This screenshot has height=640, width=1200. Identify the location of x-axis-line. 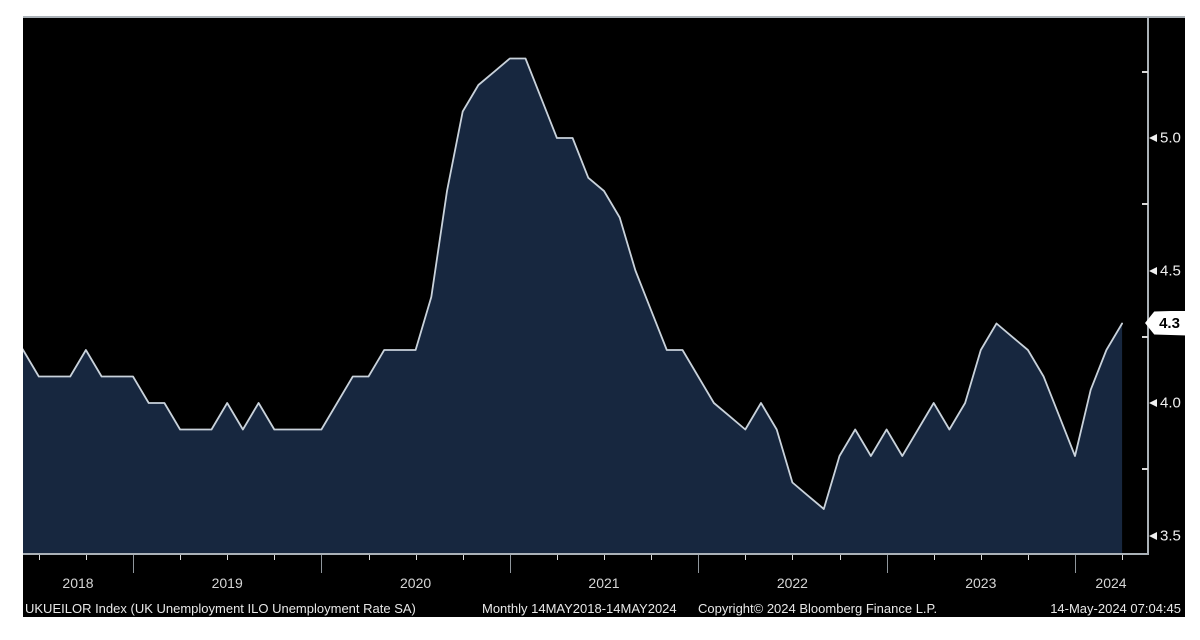
(586, 554).